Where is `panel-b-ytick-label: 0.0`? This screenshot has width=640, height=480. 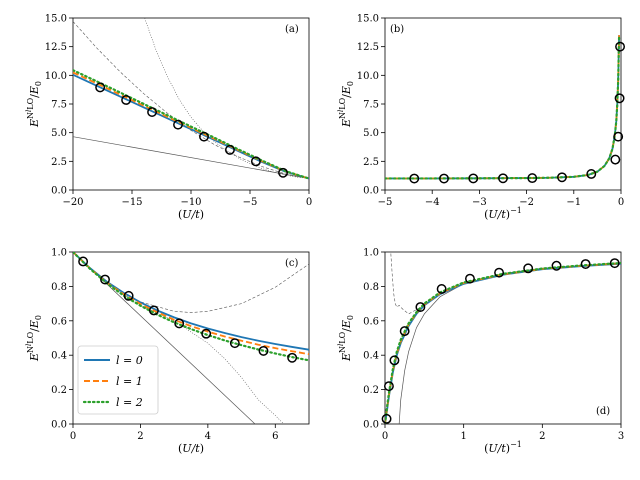 panel-b-ytick-label: 0.0 is located at coordinates (371, 191).